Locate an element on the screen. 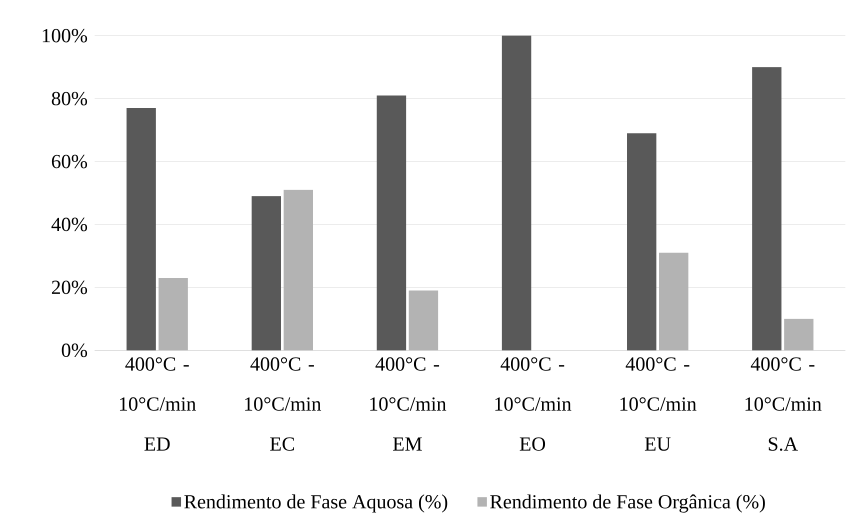 Image resolution: width=866 pixels, height=529 pixels. category-label: 400°C - 10°C/min S.A is located at coordinates (784, 404).